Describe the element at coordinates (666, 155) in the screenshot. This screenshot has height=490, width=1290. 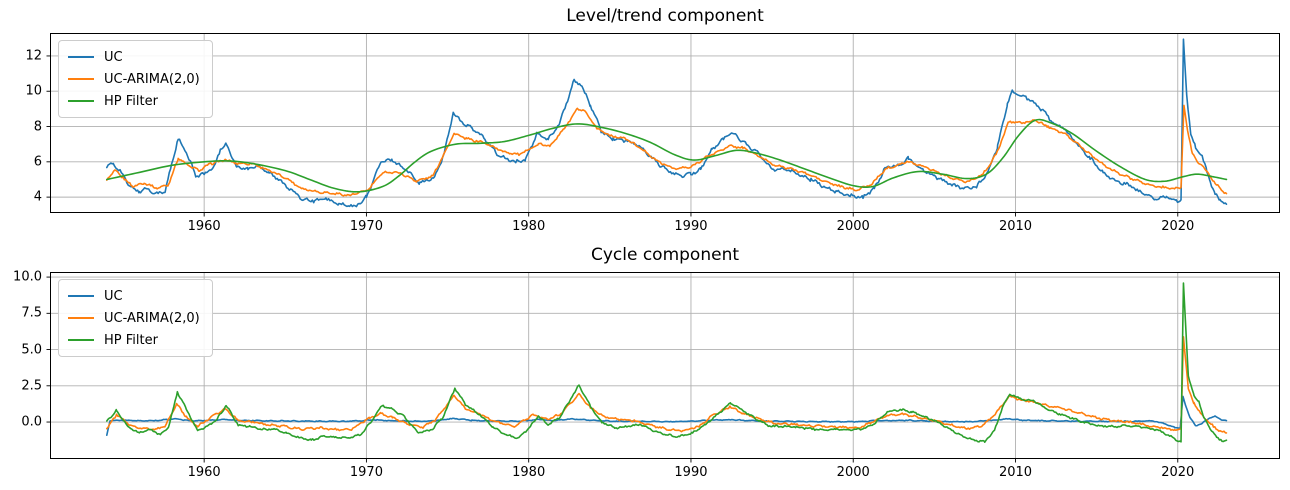
I see `series-line-hp-filter` at that location.